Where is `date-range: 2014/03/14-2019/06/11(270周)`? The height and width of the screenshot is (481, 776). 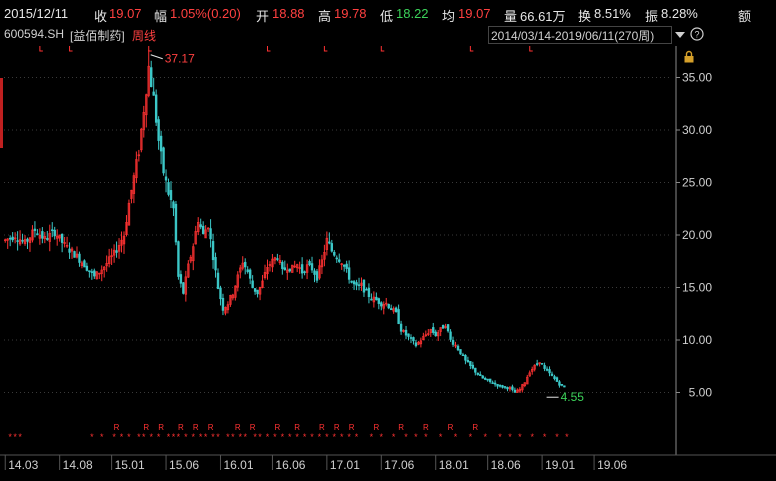 date-range: 2014/03/14-2019/06/11(270周) is located at coordinates (573, 36).